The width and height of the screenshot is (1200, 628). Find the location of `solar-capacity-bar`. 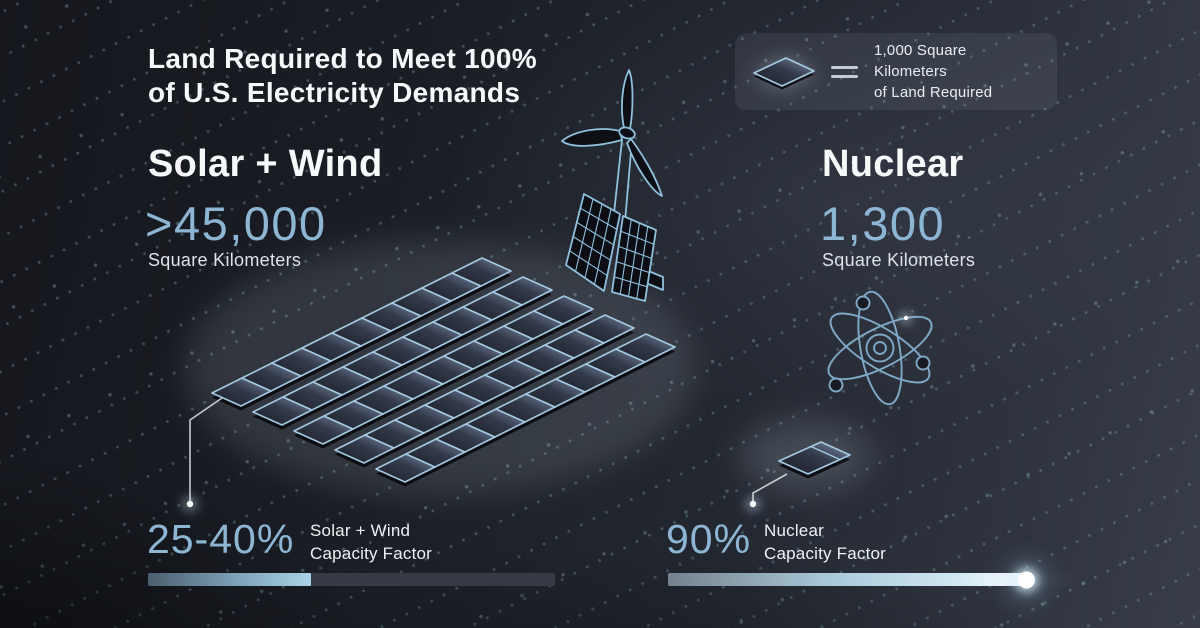

solar-capacity-bar is located at coordinates (351, 579).